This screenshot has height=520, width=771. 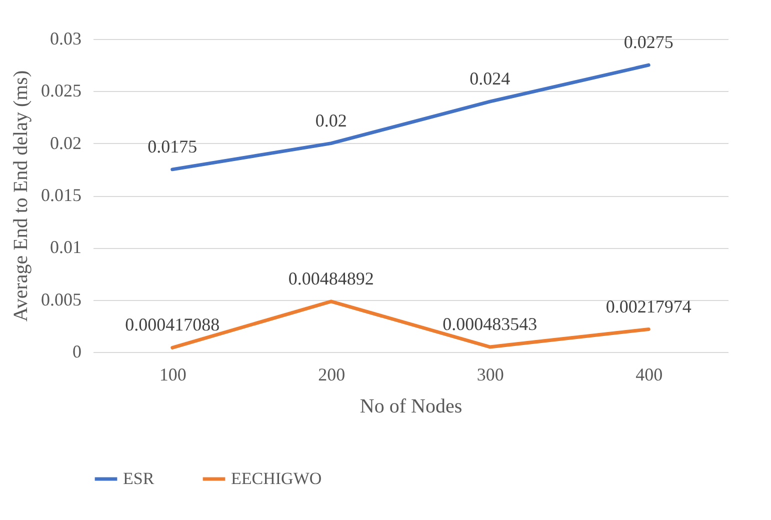 I want to click on y-tick-label: 0.015, so click(x=61, y=195).